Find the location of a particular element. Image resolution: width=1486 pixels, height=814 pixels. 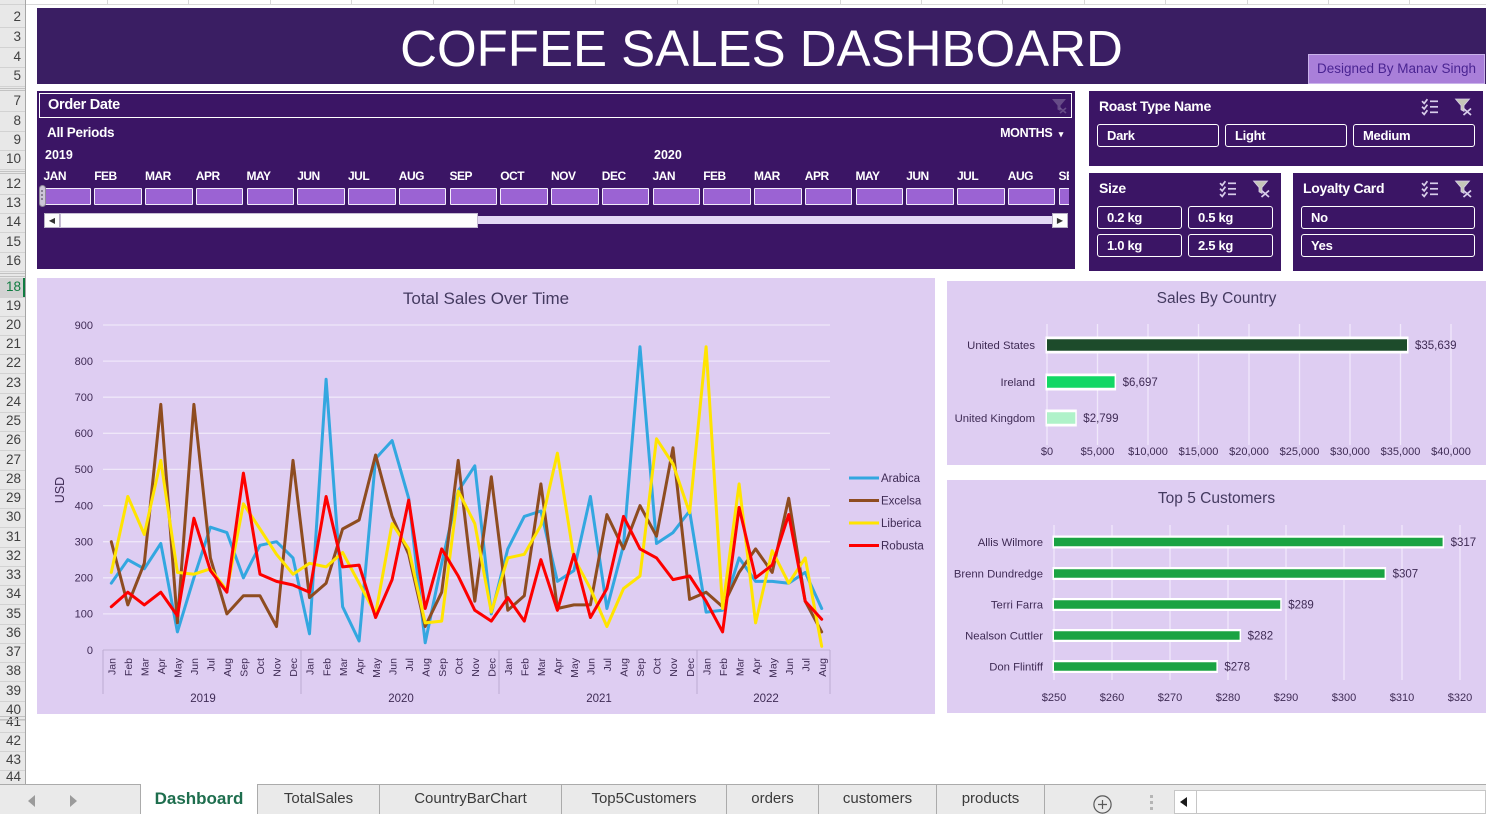

svg-text: 900 is located at coordinates (84, 326).